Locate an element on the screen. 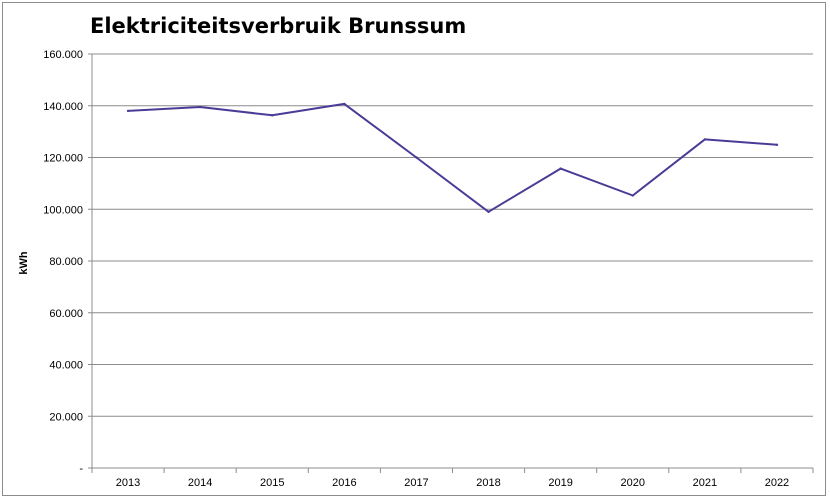  x-tick-label: 2014 is located at coordinates (200, 483).